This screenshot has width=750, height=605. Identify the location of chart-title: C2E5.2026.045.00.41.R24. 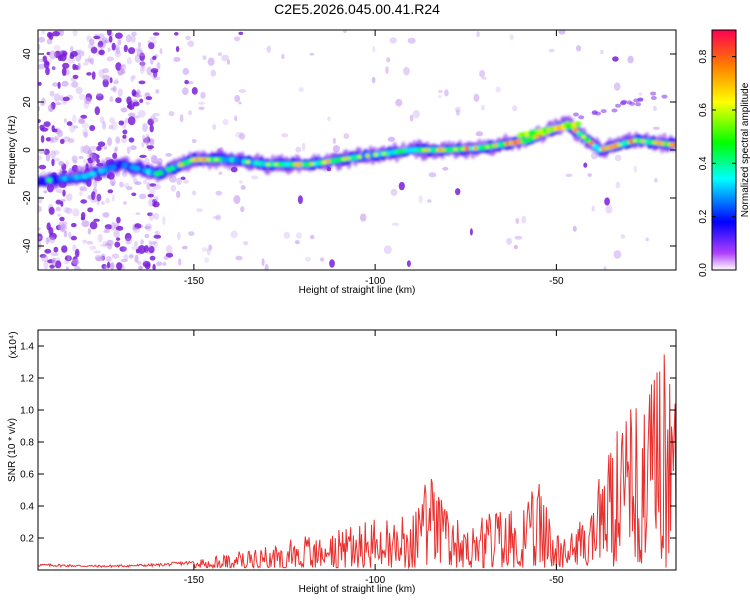
(357, 9).